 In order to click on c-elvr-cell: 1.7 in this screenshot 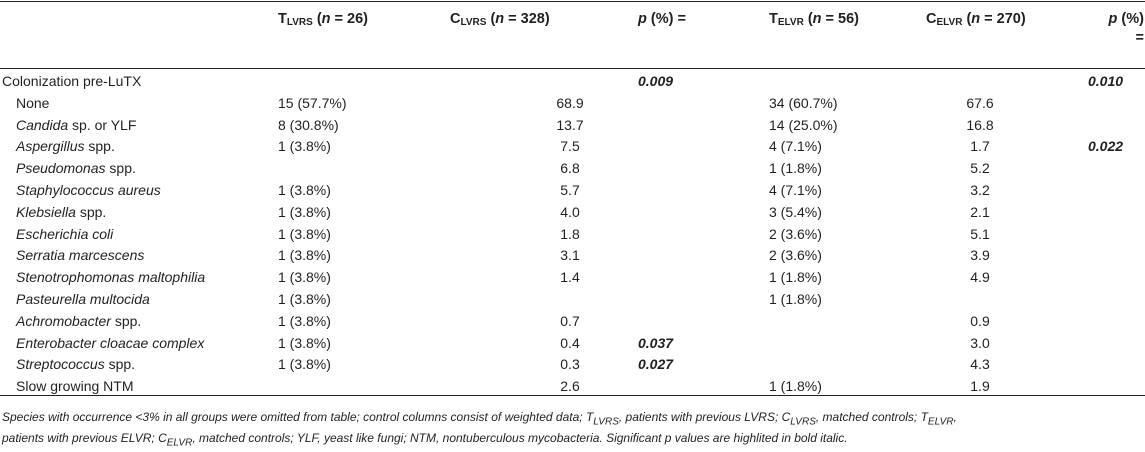, I will do `click(980, 146)`.